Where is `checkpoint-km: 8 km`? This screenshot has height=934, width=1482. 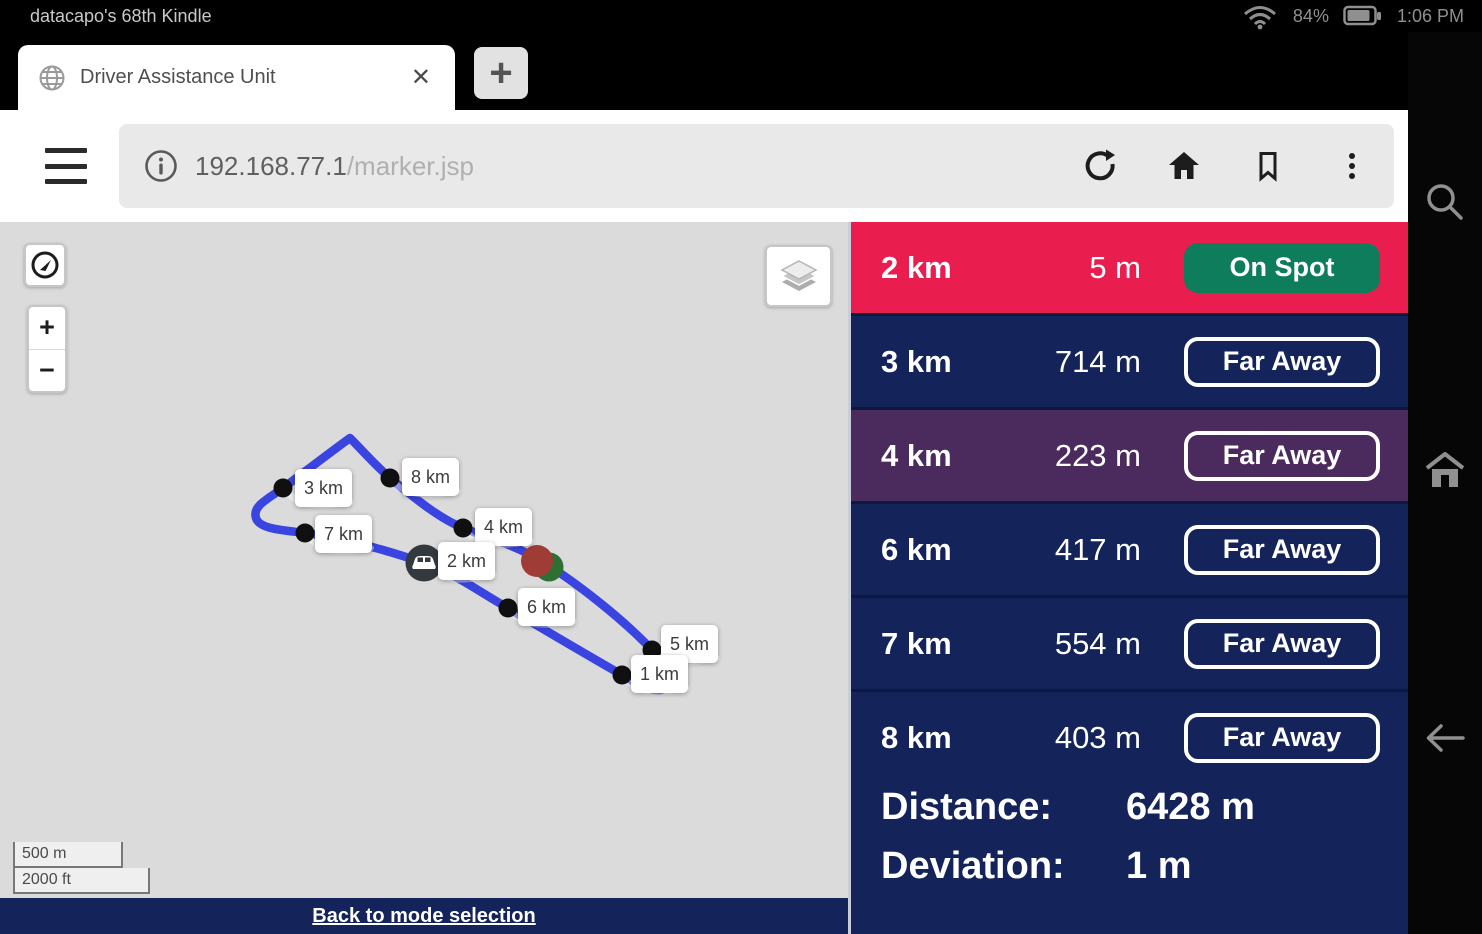 checkpoint-km: 8 km is located at coordinates (916, 737).